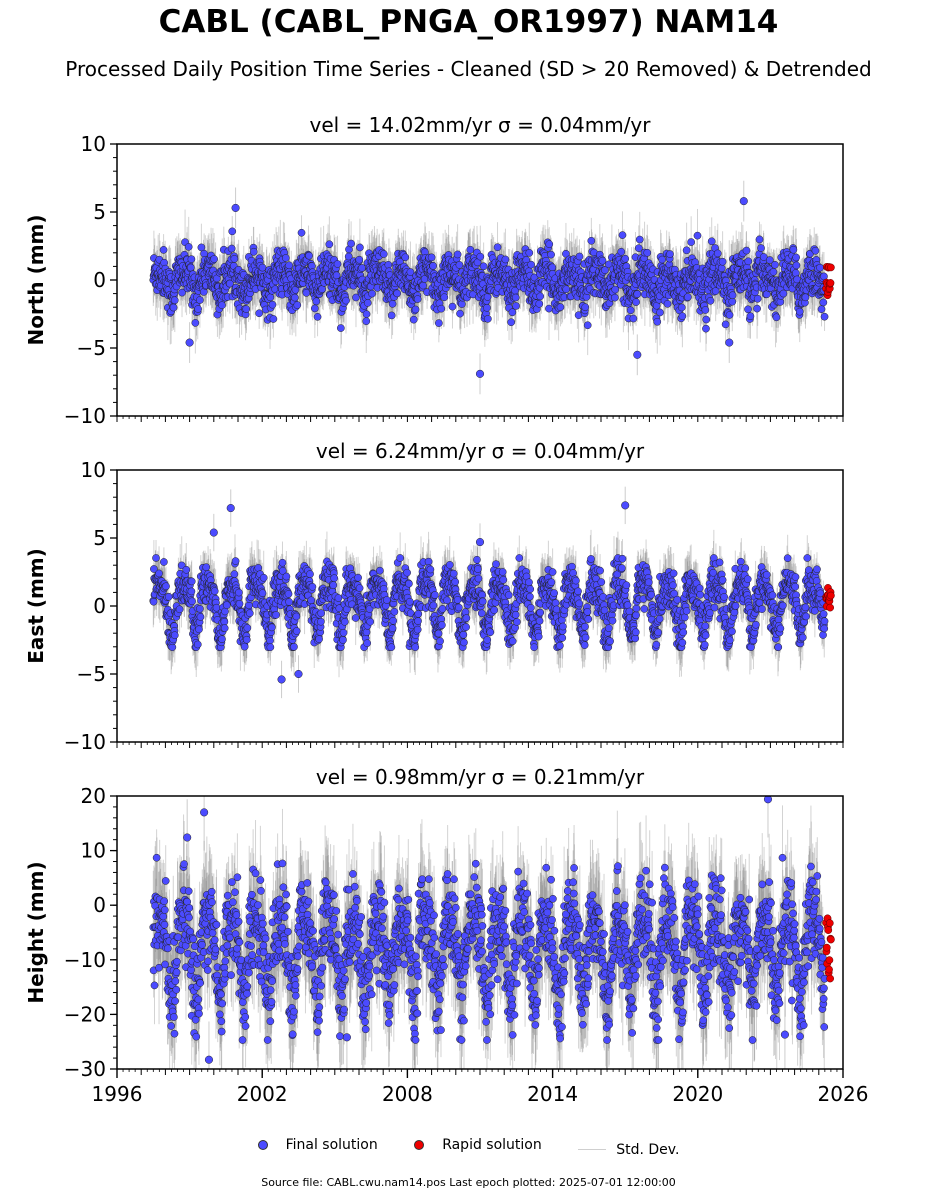 This screenshot has height=1200, width=937. I want to click on y-tick-label: 5, so click(99, 212).